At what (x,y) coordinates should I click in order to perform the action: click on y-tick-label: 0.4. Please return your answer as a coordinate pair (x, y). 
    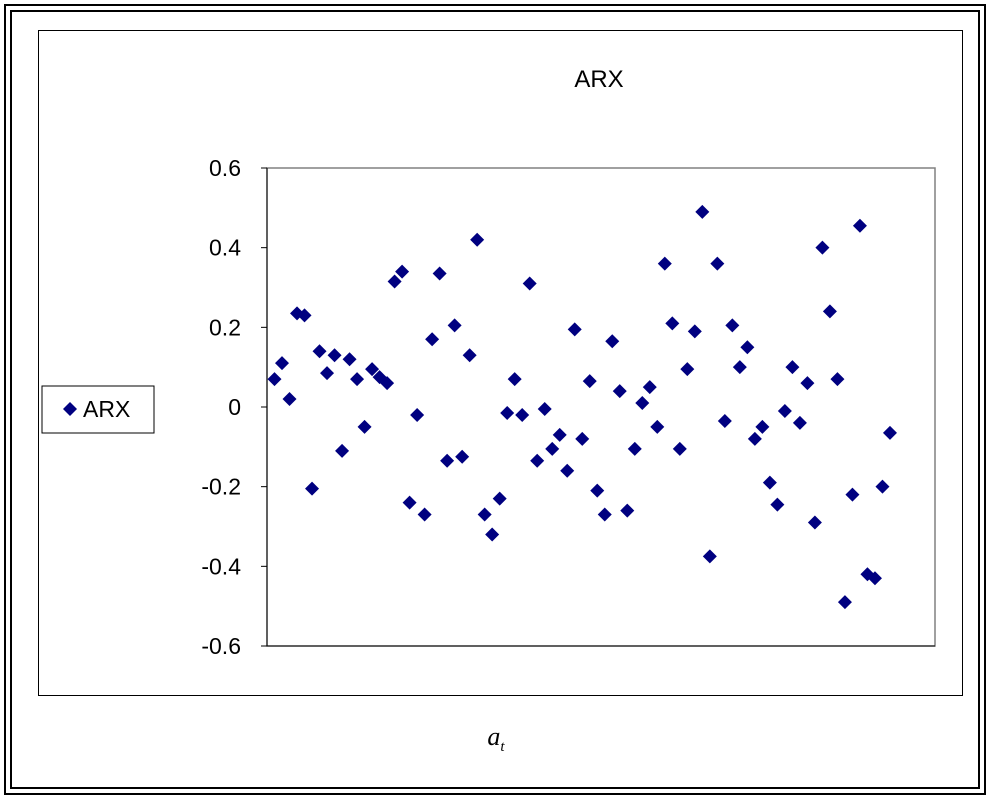
    Looking at the image, I should click on (225, 248).